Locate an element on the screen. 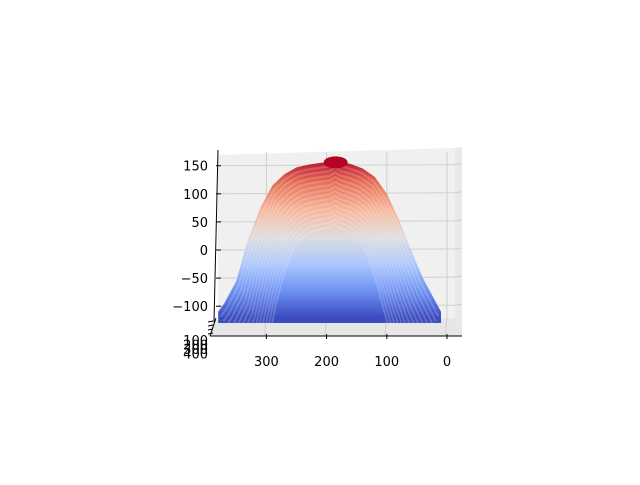 Image resolution: width=640 pixels, height=485 pixels. surface-peak is located at coordinates (335, 162).